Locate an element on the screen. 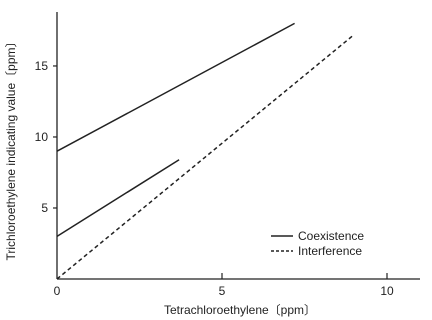 This screenshot has height=320, width=432. y-tick-label: 10 is located at coordinates (42, 137).